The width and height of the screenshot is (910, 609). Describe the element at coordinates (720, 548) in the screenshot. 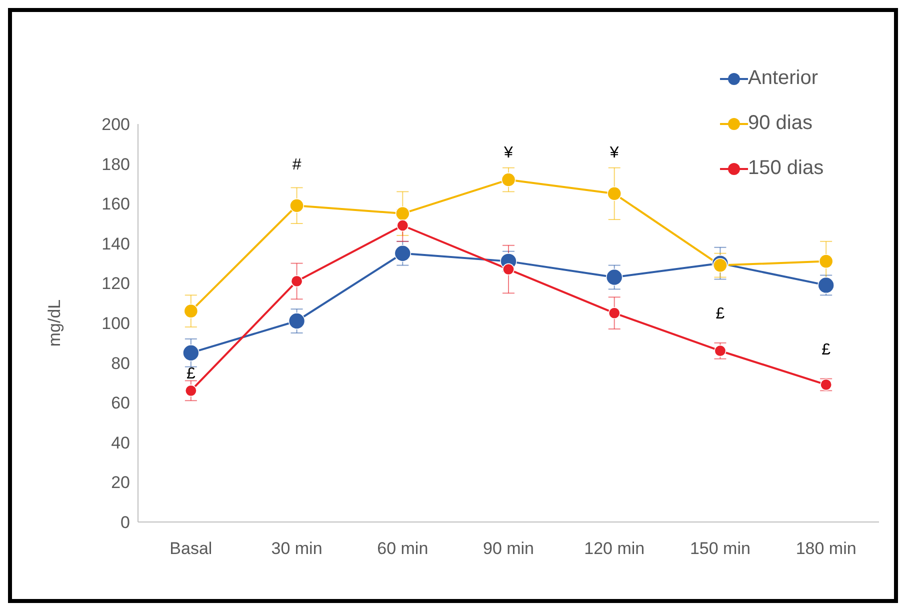

I see `x-tick-label: 150 min` at that location.